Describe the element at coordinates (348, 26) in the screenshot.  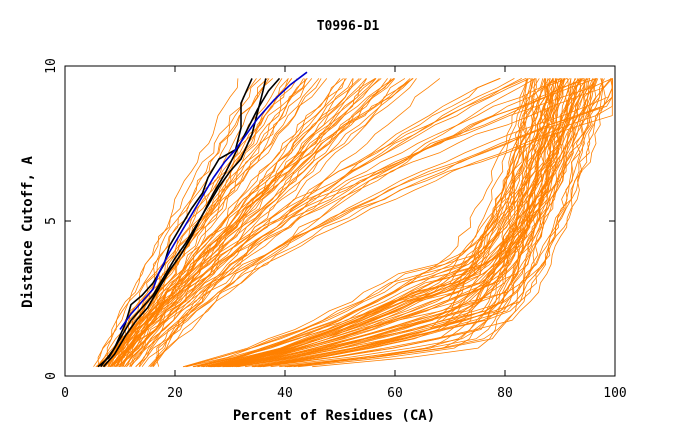
I see `chart-title: T0996-D1` at that location.